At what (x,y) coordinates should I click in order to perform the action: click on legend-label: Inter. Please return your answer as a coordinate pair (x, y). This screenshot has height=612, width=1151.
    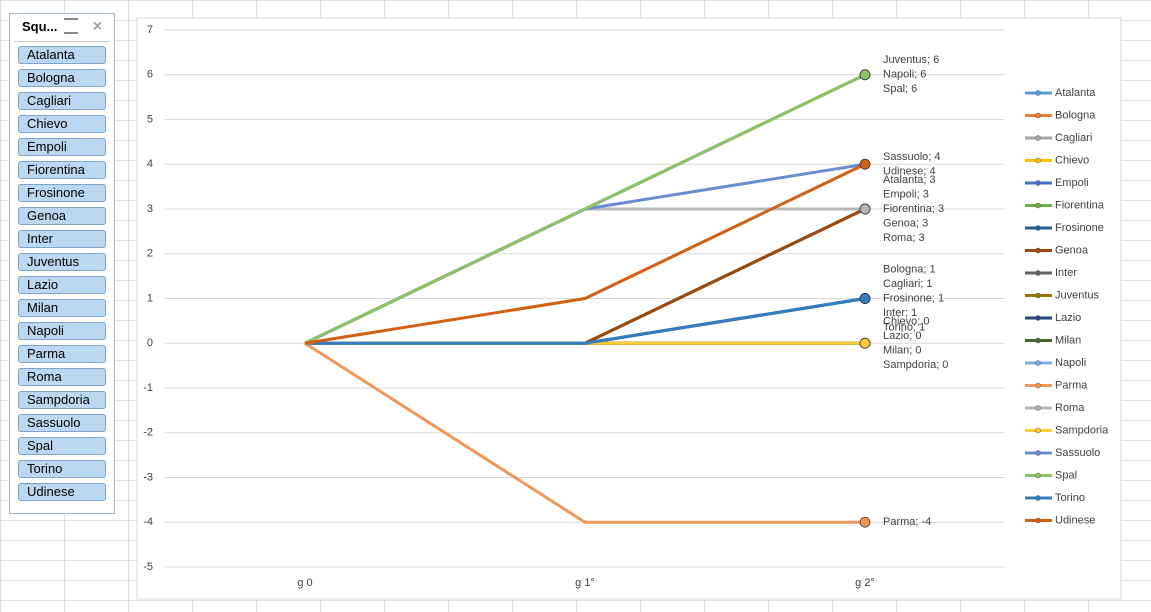
    Looking at the image, I should click on (1066, 273).